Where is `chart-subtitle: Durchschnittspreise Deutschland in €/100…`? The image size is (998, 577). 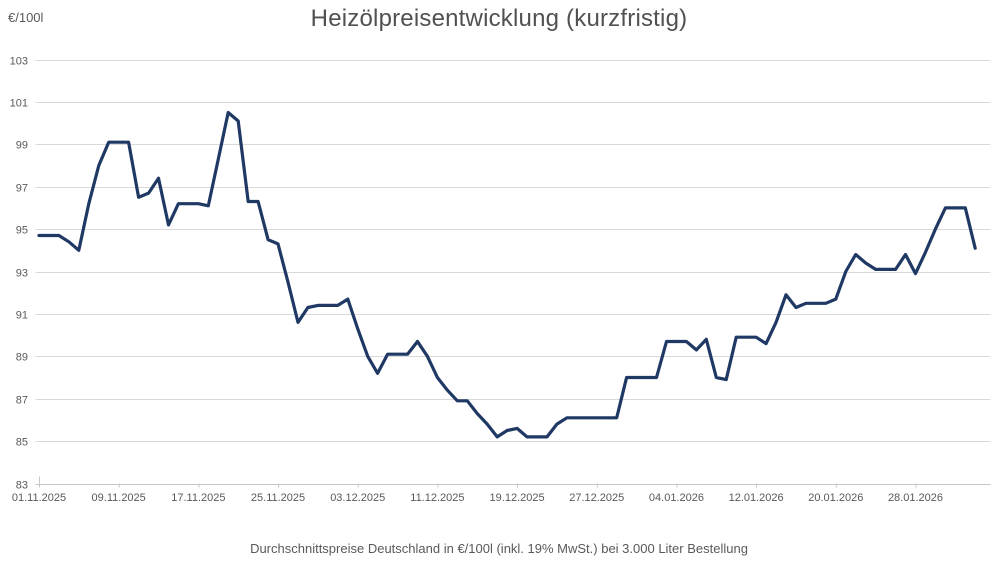
chart-subtitle: Durchschnittspreise Deutschland in €/100… is located at coordinates (499, 548).